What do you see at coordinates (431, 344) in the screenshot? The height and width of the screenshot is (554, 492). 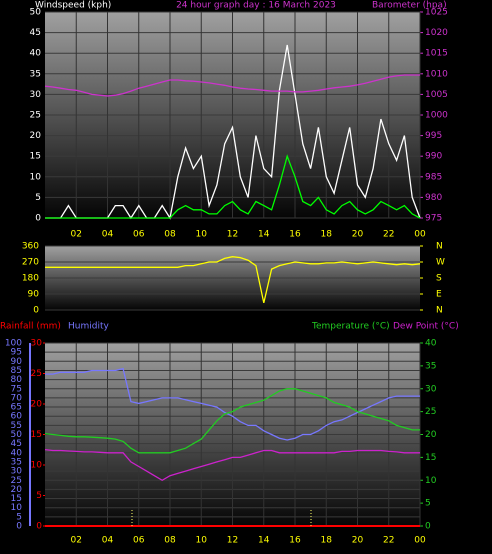 I see `y2-tick-label: 40` at bounding box center [431, 344].